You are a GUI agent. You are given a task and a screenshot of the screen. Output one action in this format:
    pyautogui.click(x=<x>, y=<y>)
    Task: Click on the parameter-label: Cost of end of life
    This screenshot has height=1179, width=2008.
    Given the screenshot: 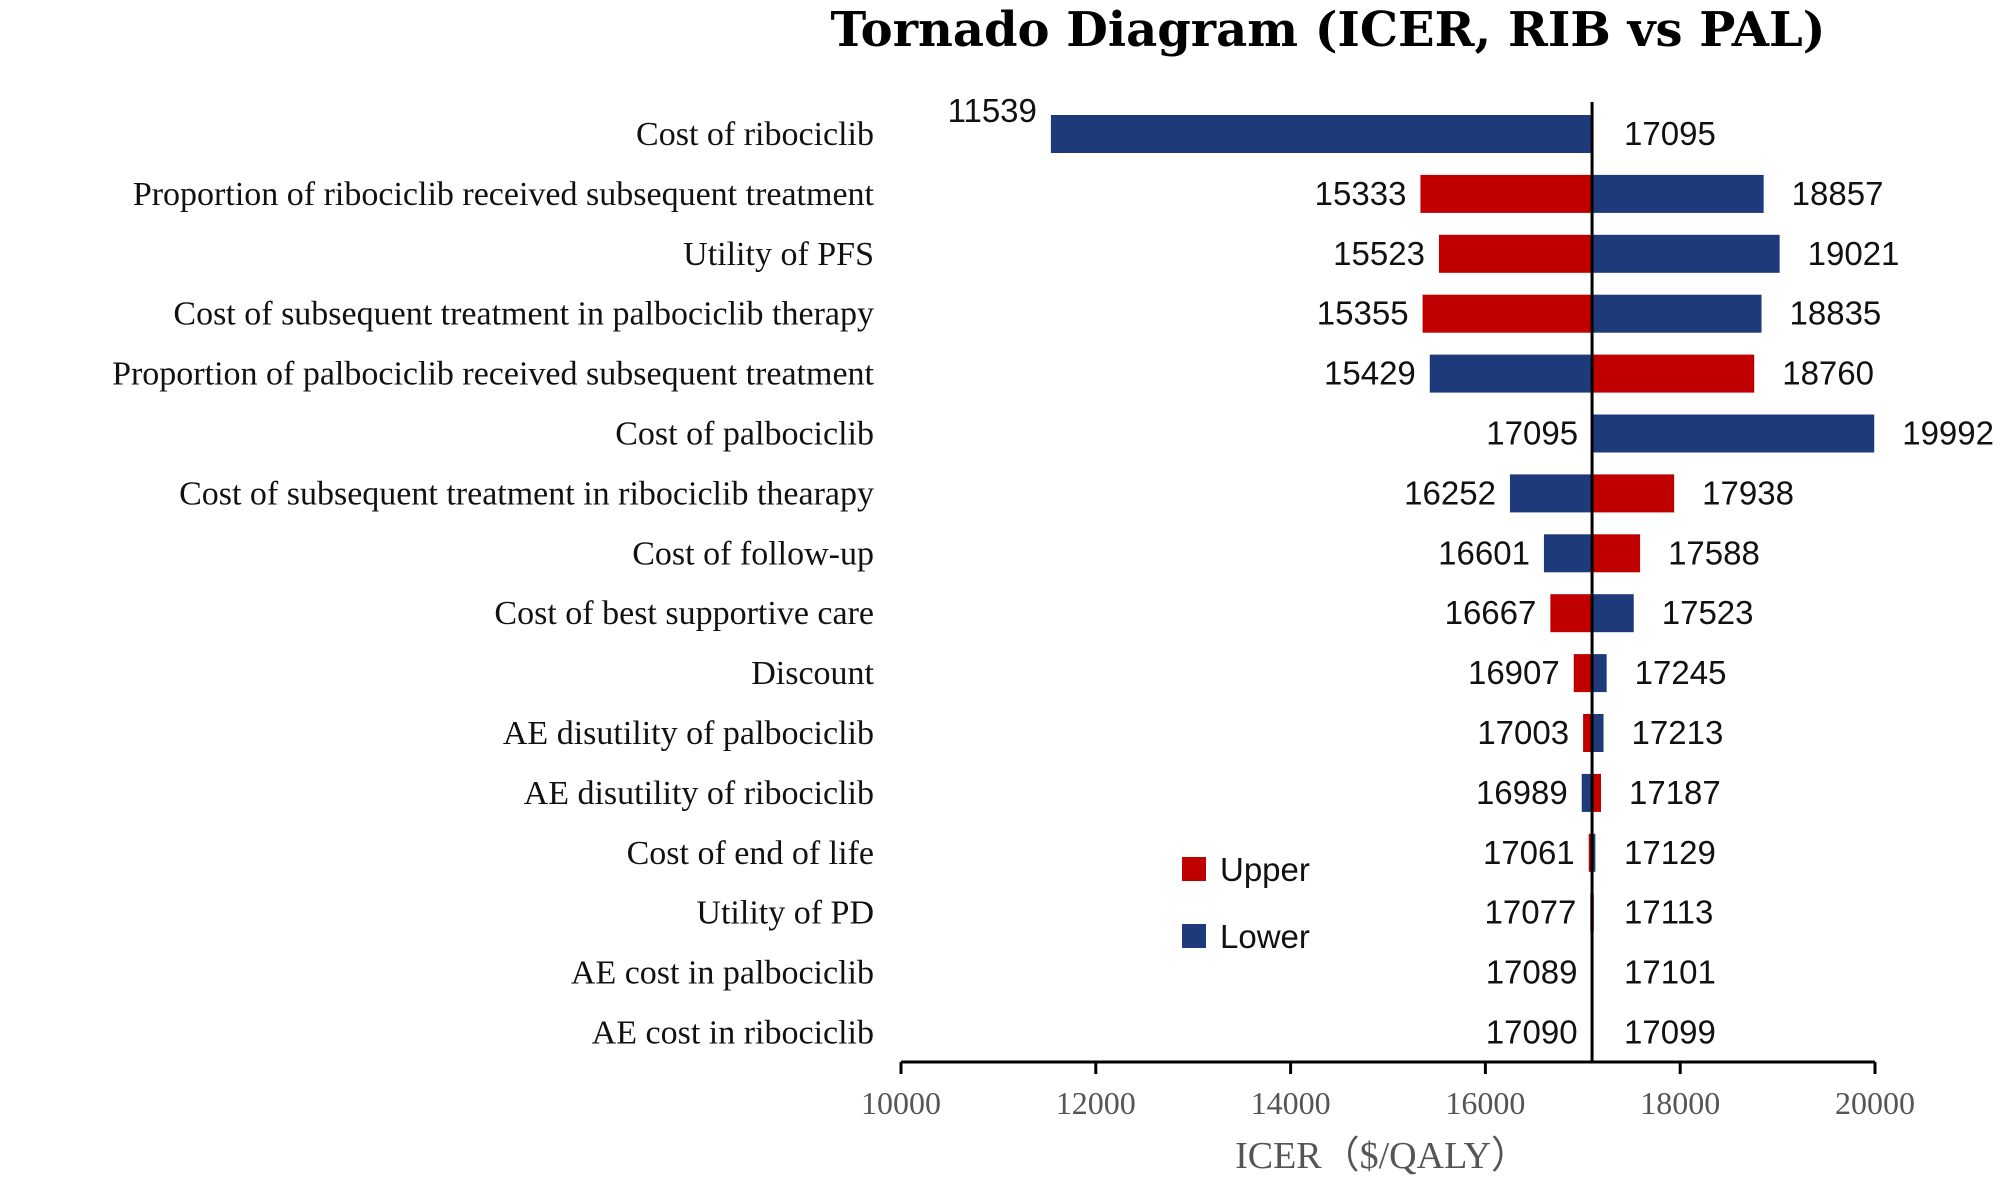 What is the action you would take?
    pyautogui.click(x=750, y=853)
    